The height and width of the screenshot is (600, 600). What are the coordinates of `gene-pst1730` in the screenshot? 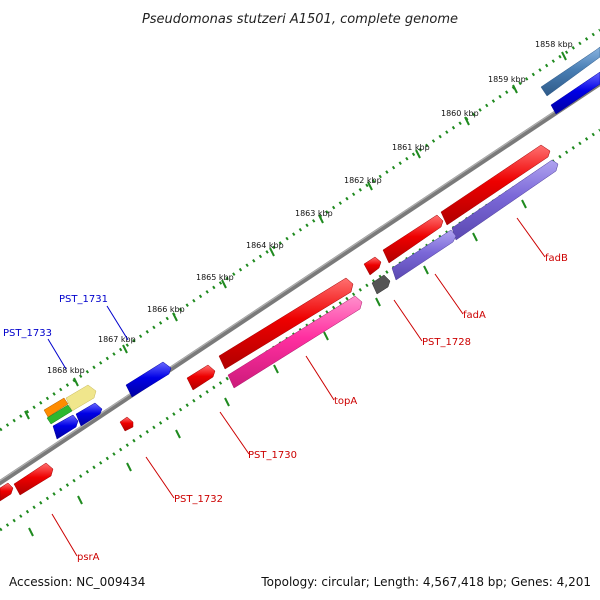 It's located at (201, 377).